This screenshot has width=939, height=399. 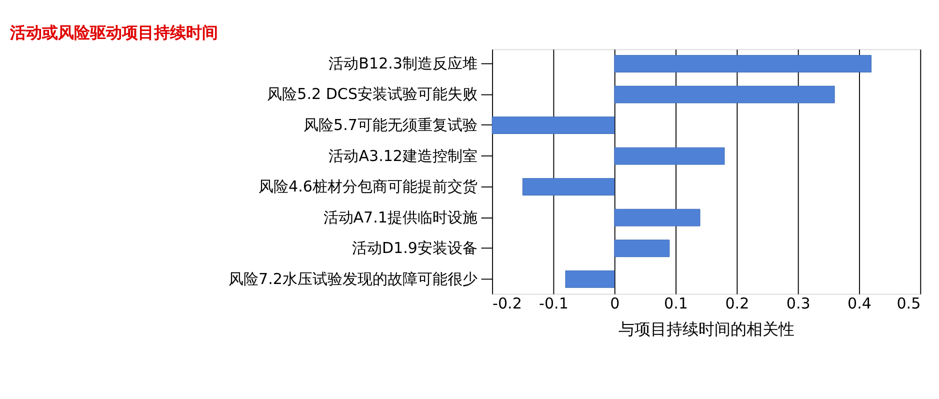 I want to click on y-tick-label: 风险5.7可能无须重复试验, so click(x=391, y=125).